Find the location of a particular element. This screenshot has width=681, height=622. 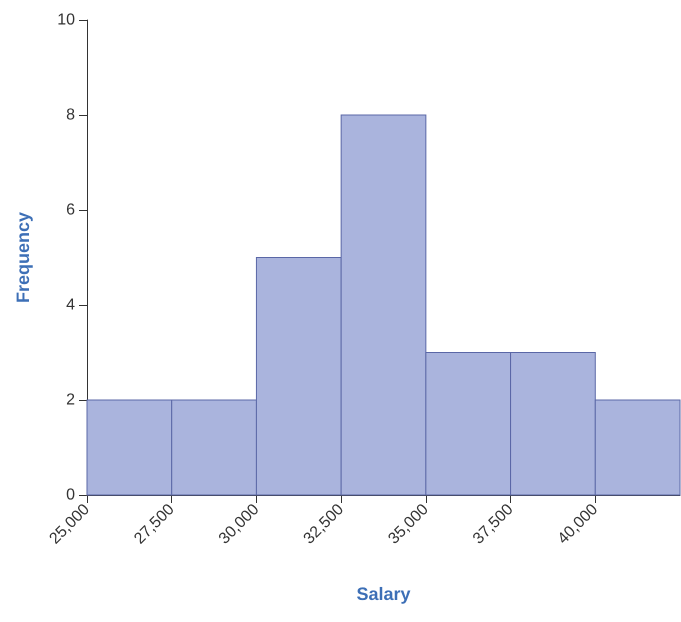

y-tick-label: 0 is located at coordinates (71, 495).